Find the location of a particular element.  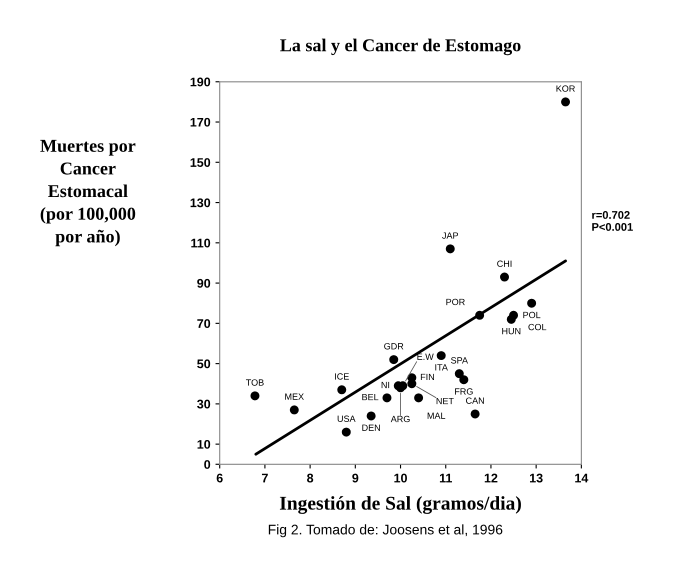

annotation: DEN is located at coordinates (371, 427).